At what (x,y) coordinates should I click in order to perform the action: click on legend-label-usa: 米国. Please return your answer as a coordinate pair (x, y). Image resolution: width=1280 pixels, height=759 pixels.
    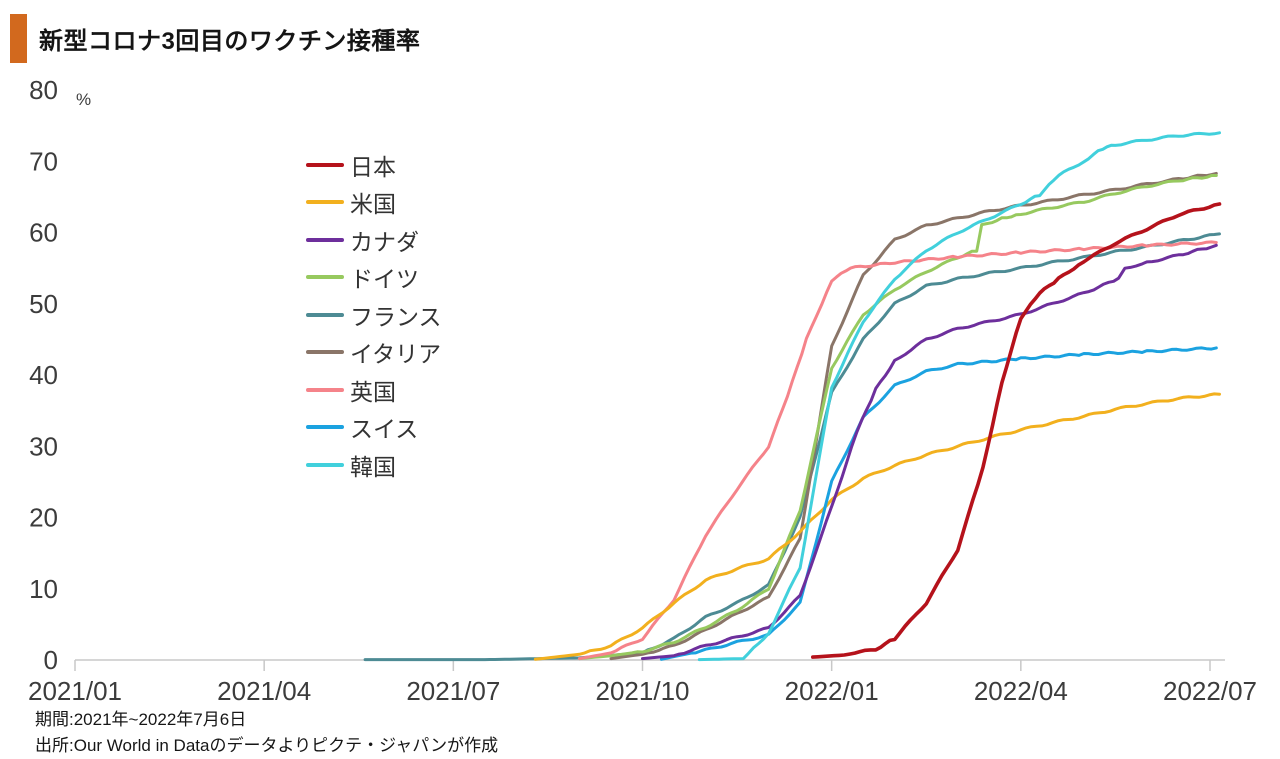
    Looking at the image, I should click on (373, 204).